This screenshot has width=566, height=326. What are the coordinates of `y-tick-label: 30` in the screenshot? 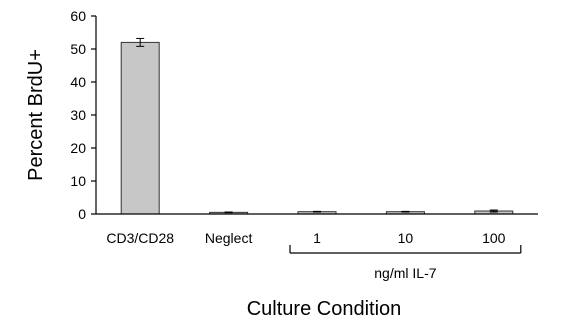 It's located at (78, 115).